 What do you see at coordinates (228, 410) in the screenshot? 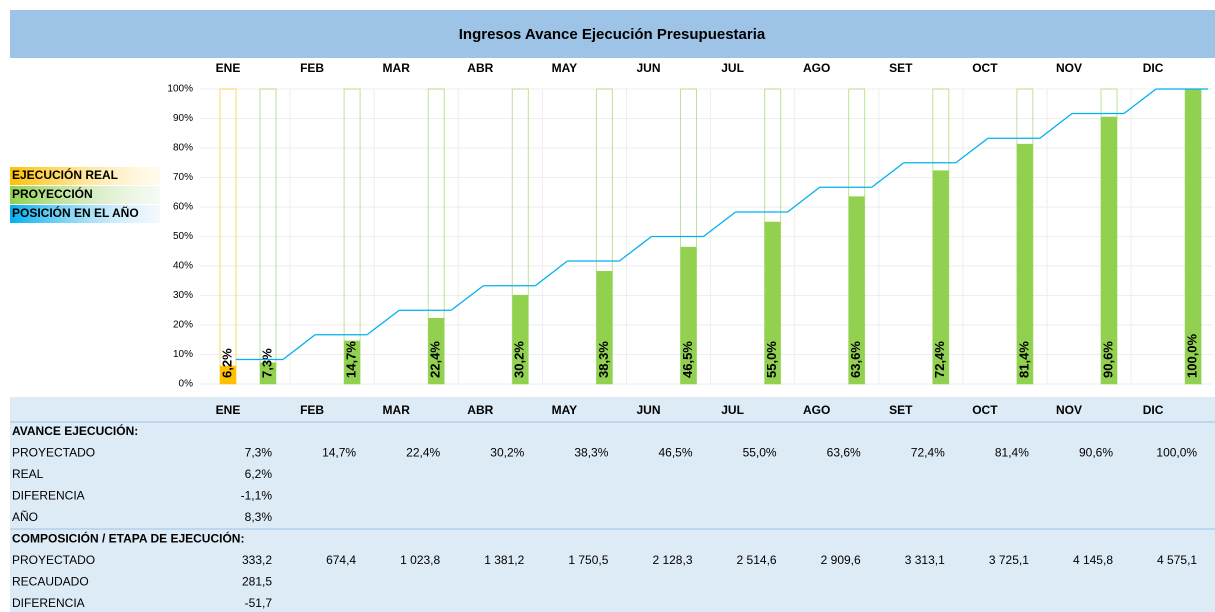
I see `table-month-label: ENE` at bounding box center [228, 410].